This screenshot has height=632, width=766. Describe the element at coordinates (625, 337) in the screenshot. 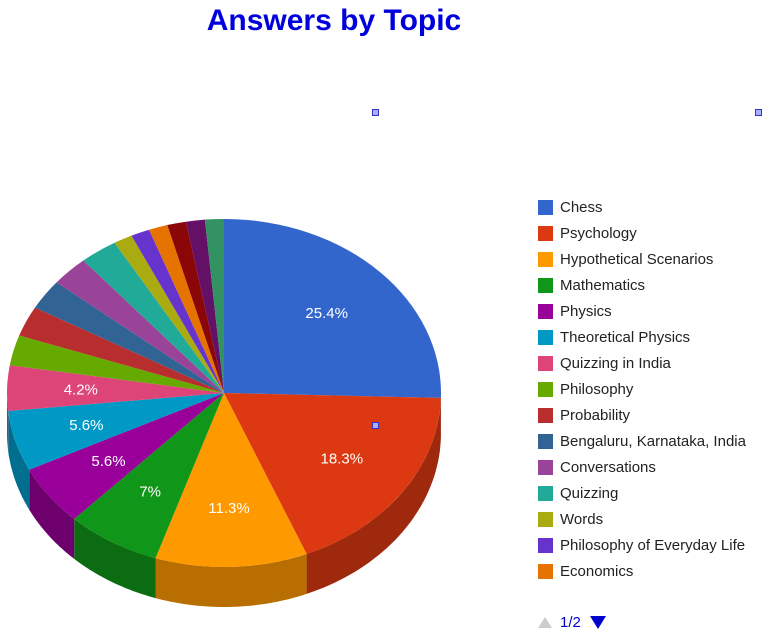

I see `legend-label: Theoretical Physics` at that location.